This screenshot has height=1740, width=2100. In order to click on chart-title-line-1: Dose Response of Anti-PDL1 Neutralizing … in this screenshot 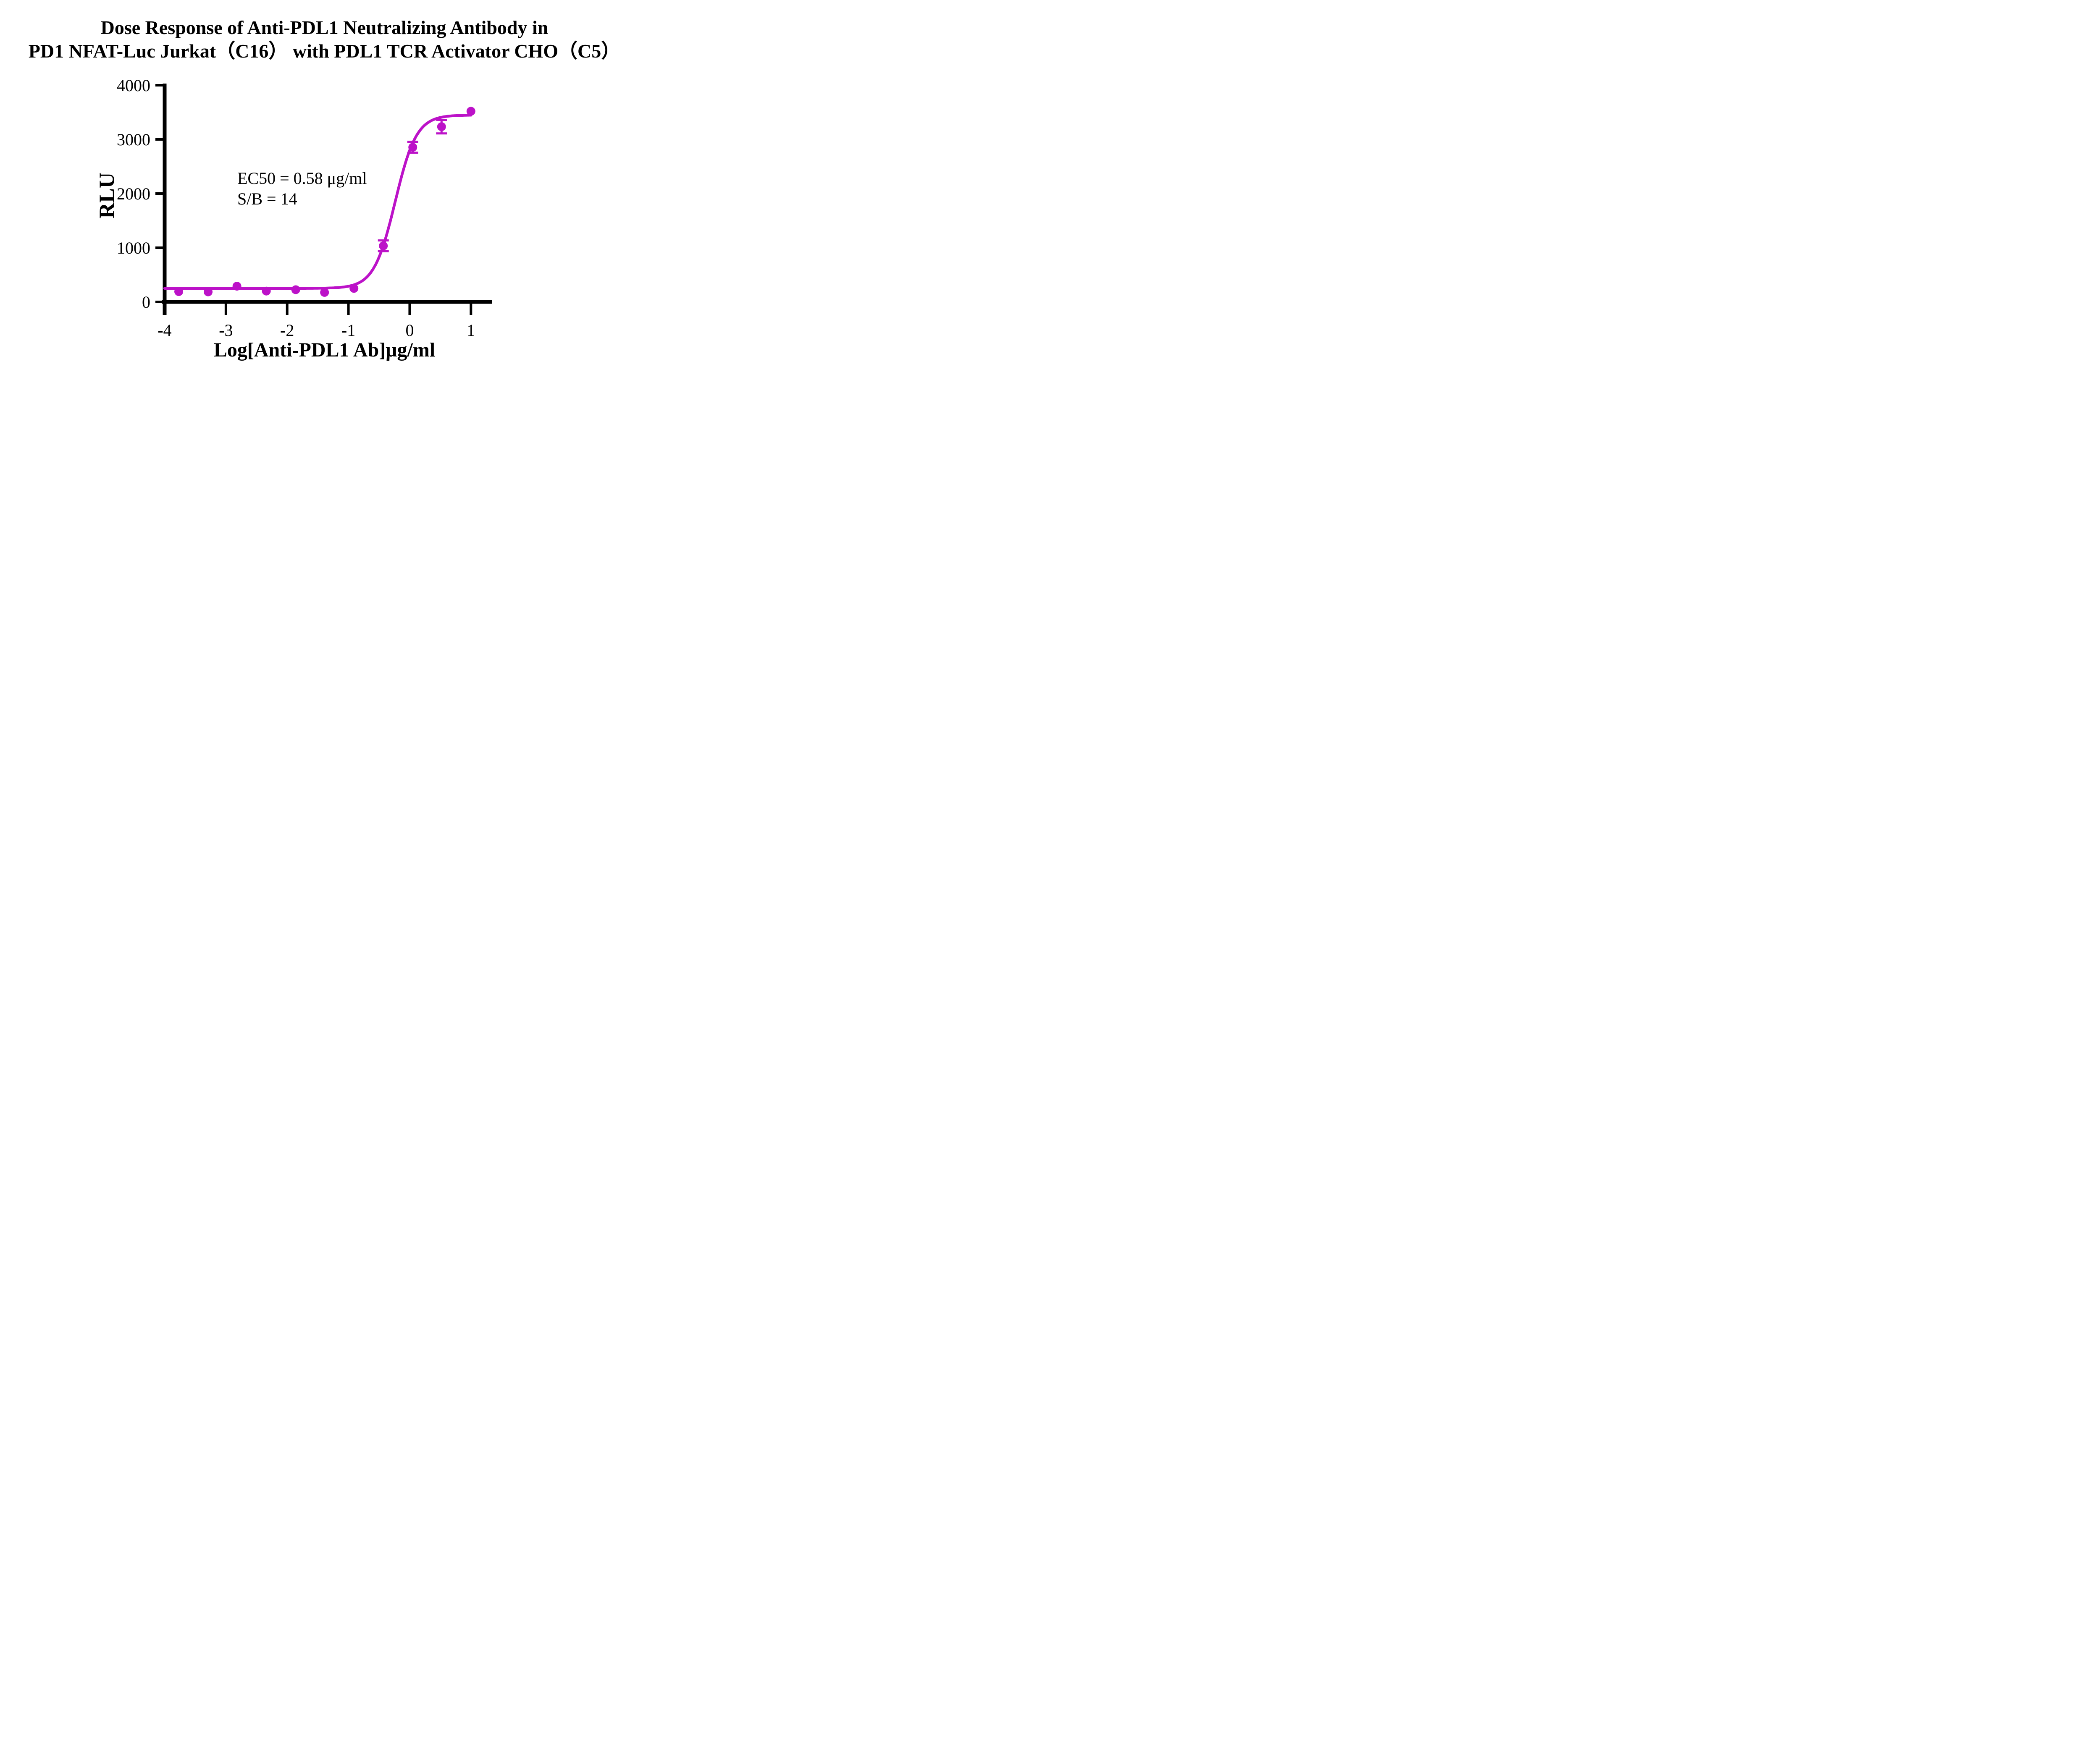, I will do `click(324, 27)`.